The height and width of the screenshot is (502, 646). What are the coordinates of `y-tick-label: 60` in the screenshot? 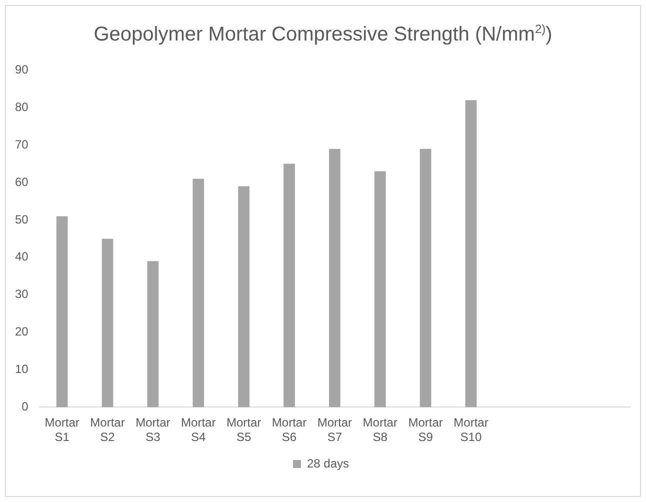 It's located at (21, 181).